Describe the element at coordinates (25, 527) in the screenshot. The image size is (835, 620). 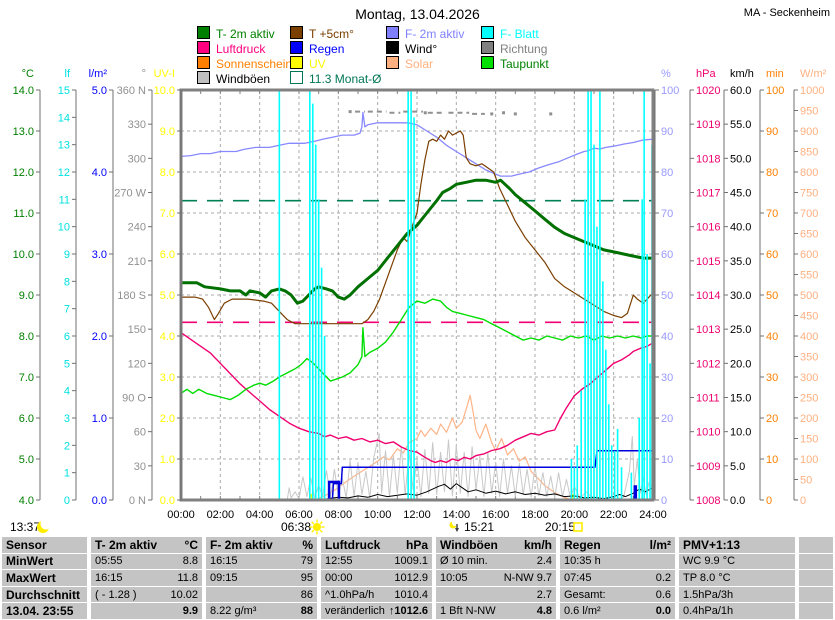
I see `svg-text: 13:37` at that location.